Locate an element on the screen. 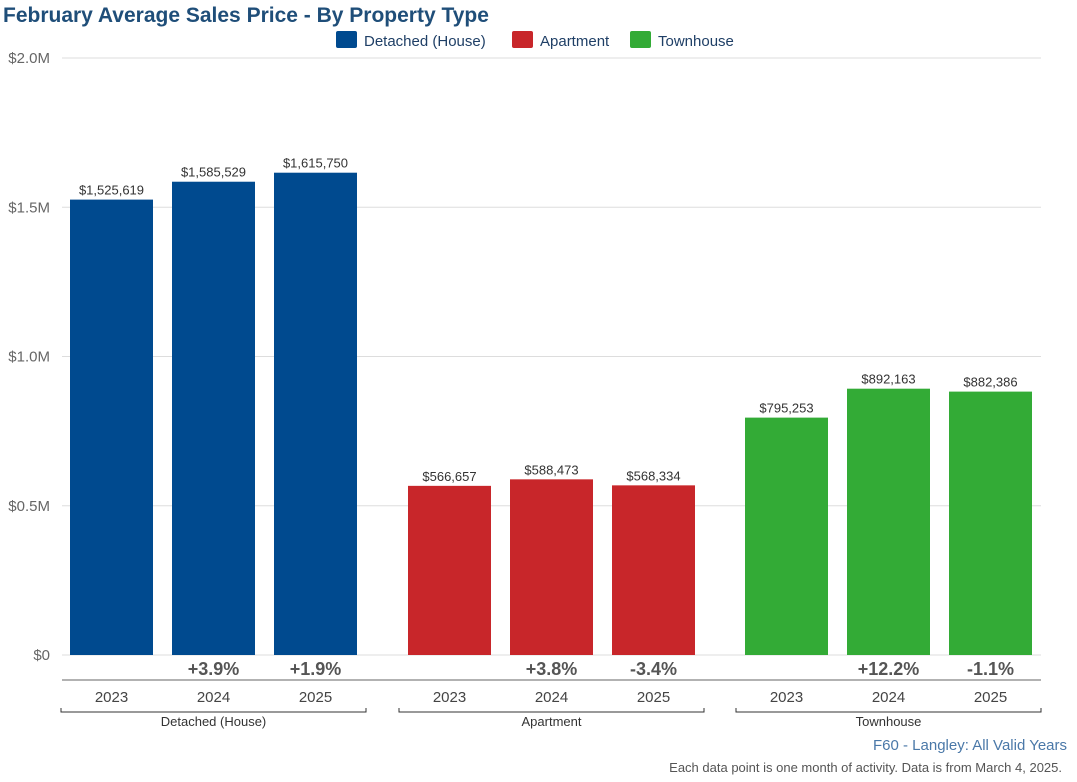  data-label: $588,473 is located at coordinates (551, 469).